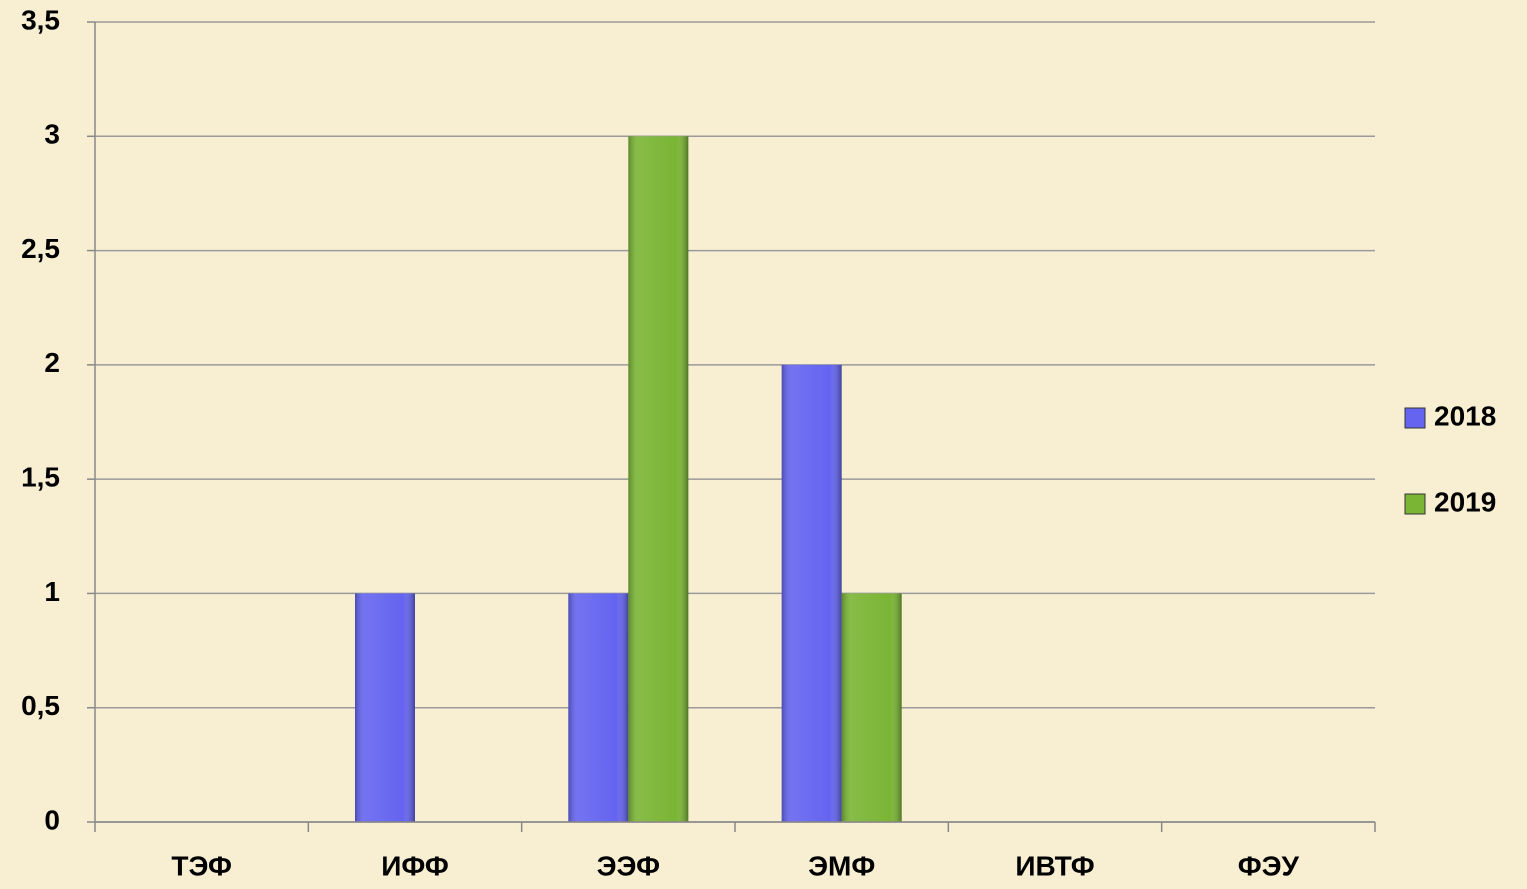 The image size is (1527, 889). Describe the element at coordinates (841, 865) in the screenshot. I see `x-tick-label: ЭМФ` at that location.